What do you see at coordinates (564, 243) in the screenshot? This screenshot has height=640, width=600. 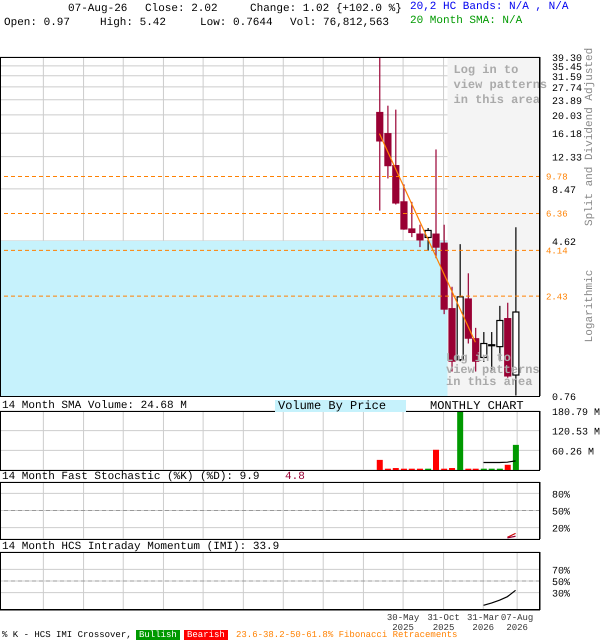 I see `y-tick-label: 4.62` at bounding box center [564, 243].